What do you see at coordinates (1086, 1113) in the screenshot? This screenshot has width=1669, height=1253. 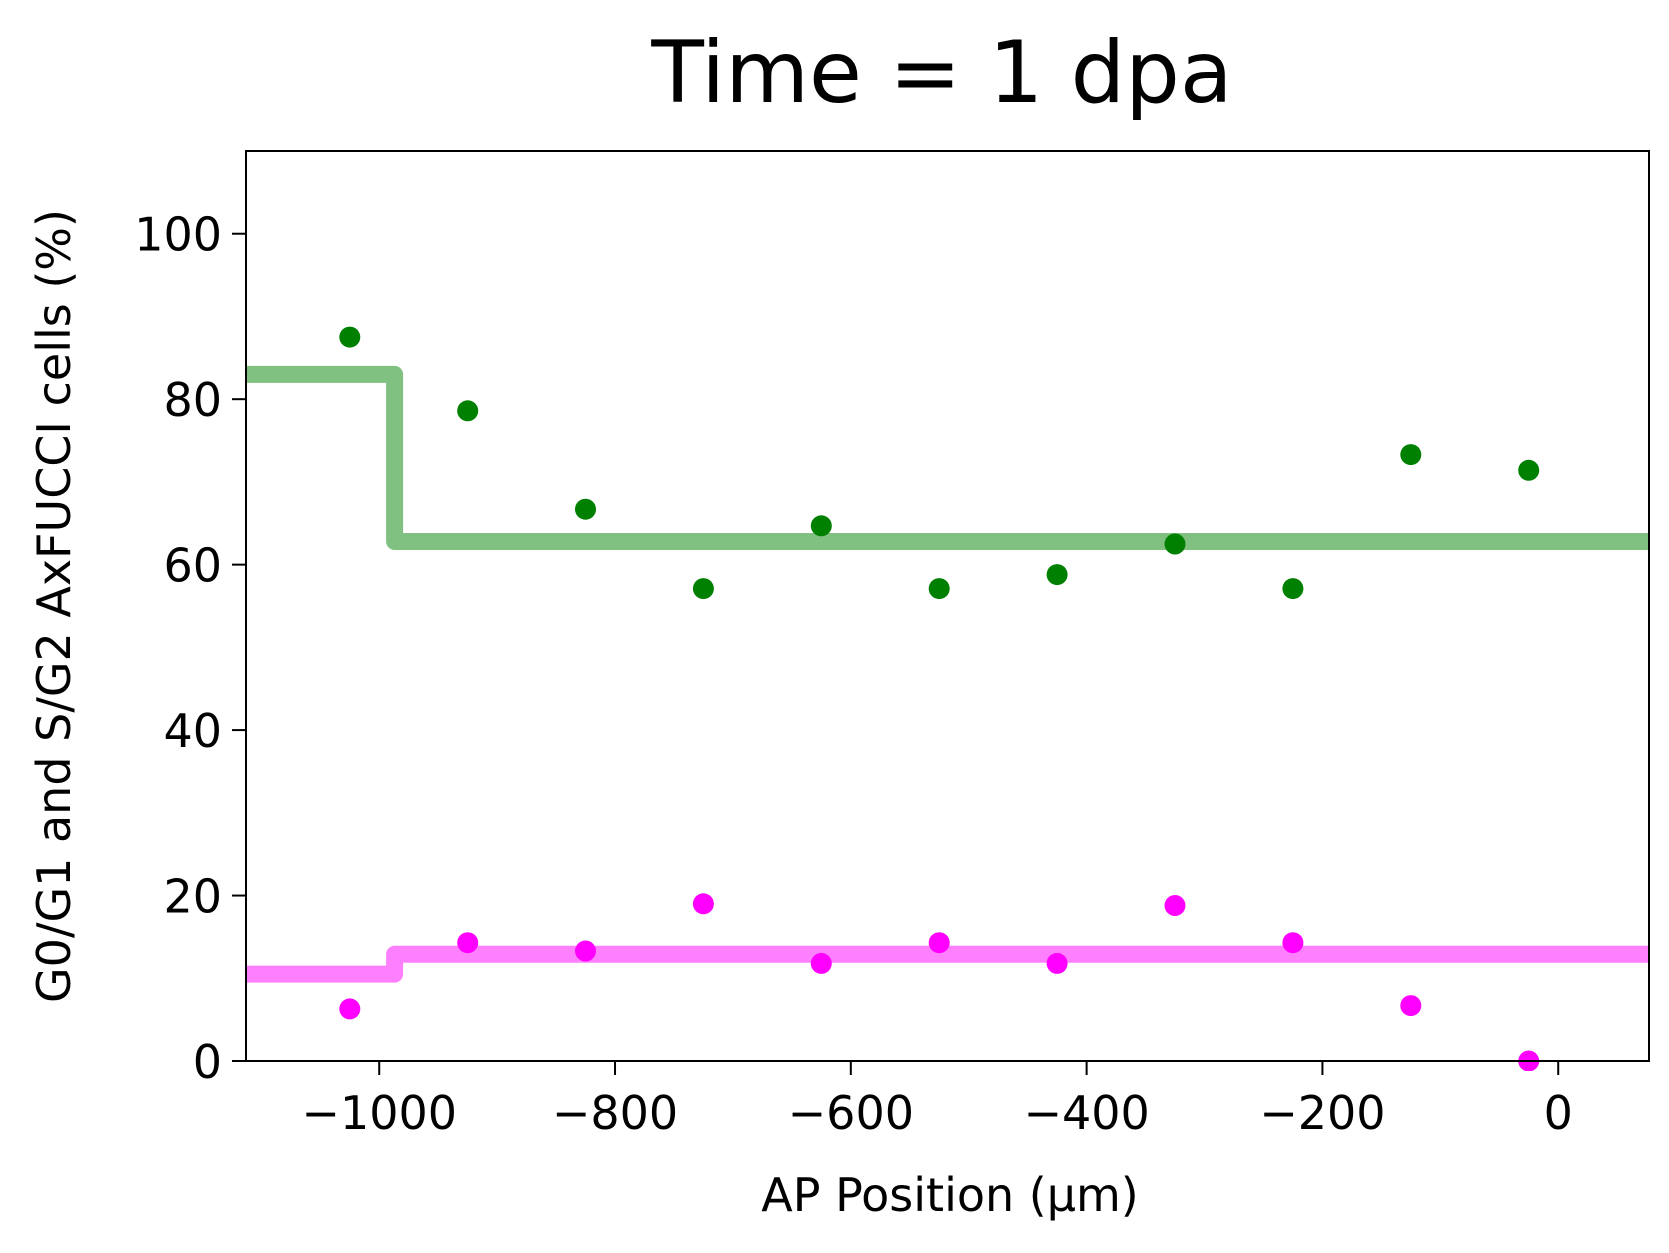 I see `x-tick-label: −400` at bounding box center [1086, 1113].